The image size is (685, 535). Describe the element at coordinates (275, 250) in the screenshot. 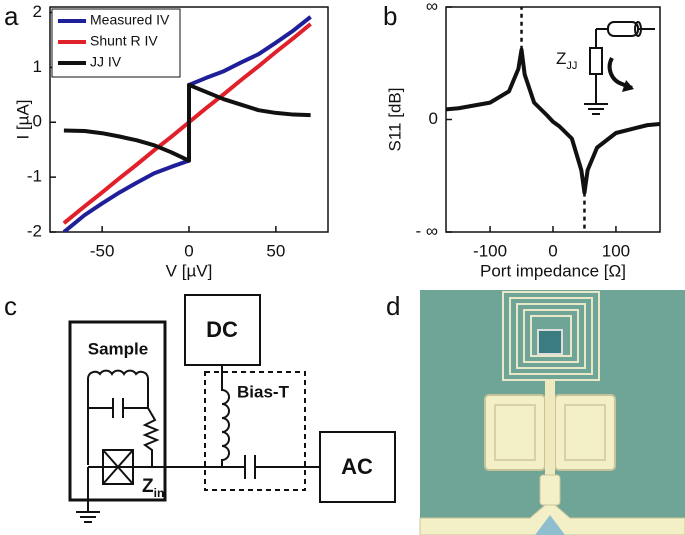

I see `x-tick-label: 50` at that location.